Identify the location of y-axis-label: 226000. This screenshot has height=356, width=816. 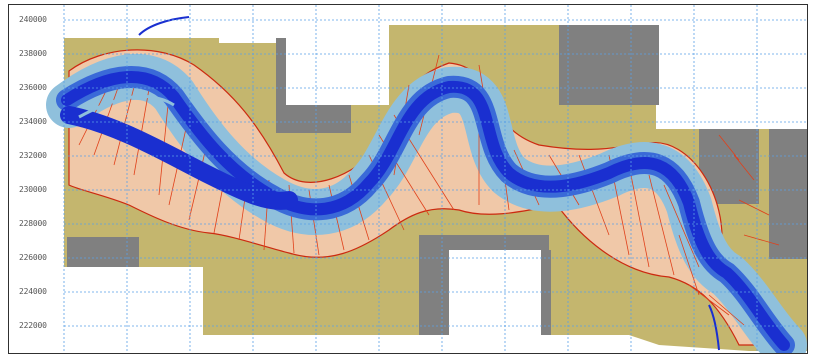
(33, 257).